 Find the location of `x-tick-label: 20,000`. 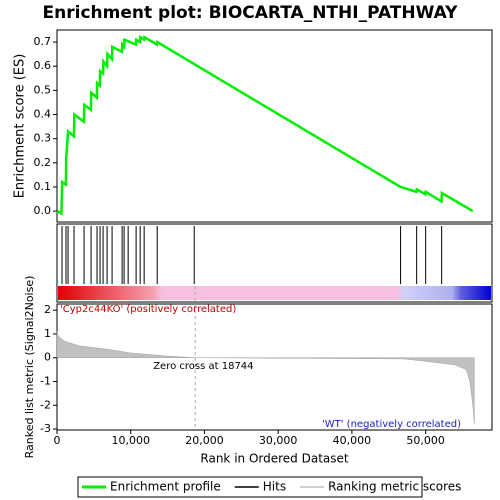

x-tick-label: 20,000 is located at coordinates (204, 440).